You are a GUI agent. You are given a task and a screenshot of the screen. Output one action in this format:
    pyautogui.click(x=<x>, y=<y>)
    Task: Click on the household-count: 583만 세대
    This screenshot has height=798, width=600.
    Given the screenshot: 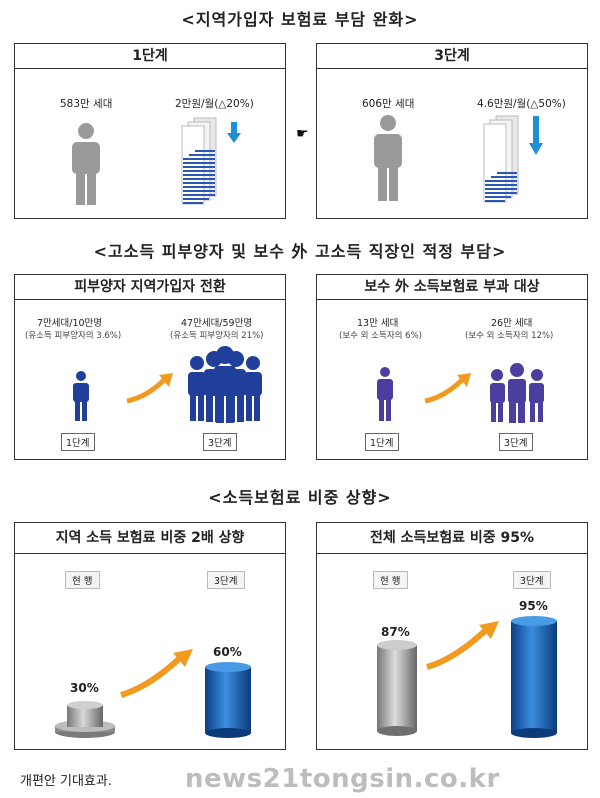 What is the action you would take?
    pyautogui.click(x=86, y=104)
    